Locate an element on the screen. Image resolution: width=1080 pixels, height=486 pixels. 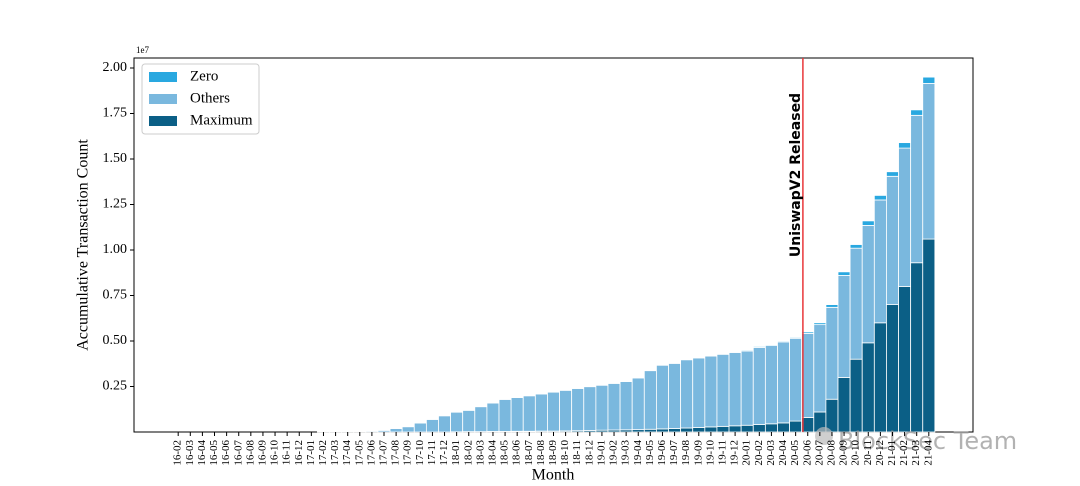
x-tick-label: 18-09 is located at coordinates (553, 453).